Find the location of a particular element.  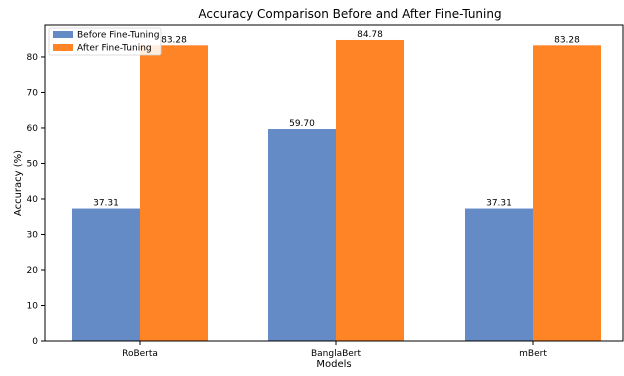

bar-after-banglabert is located at coordinates (370, 190).